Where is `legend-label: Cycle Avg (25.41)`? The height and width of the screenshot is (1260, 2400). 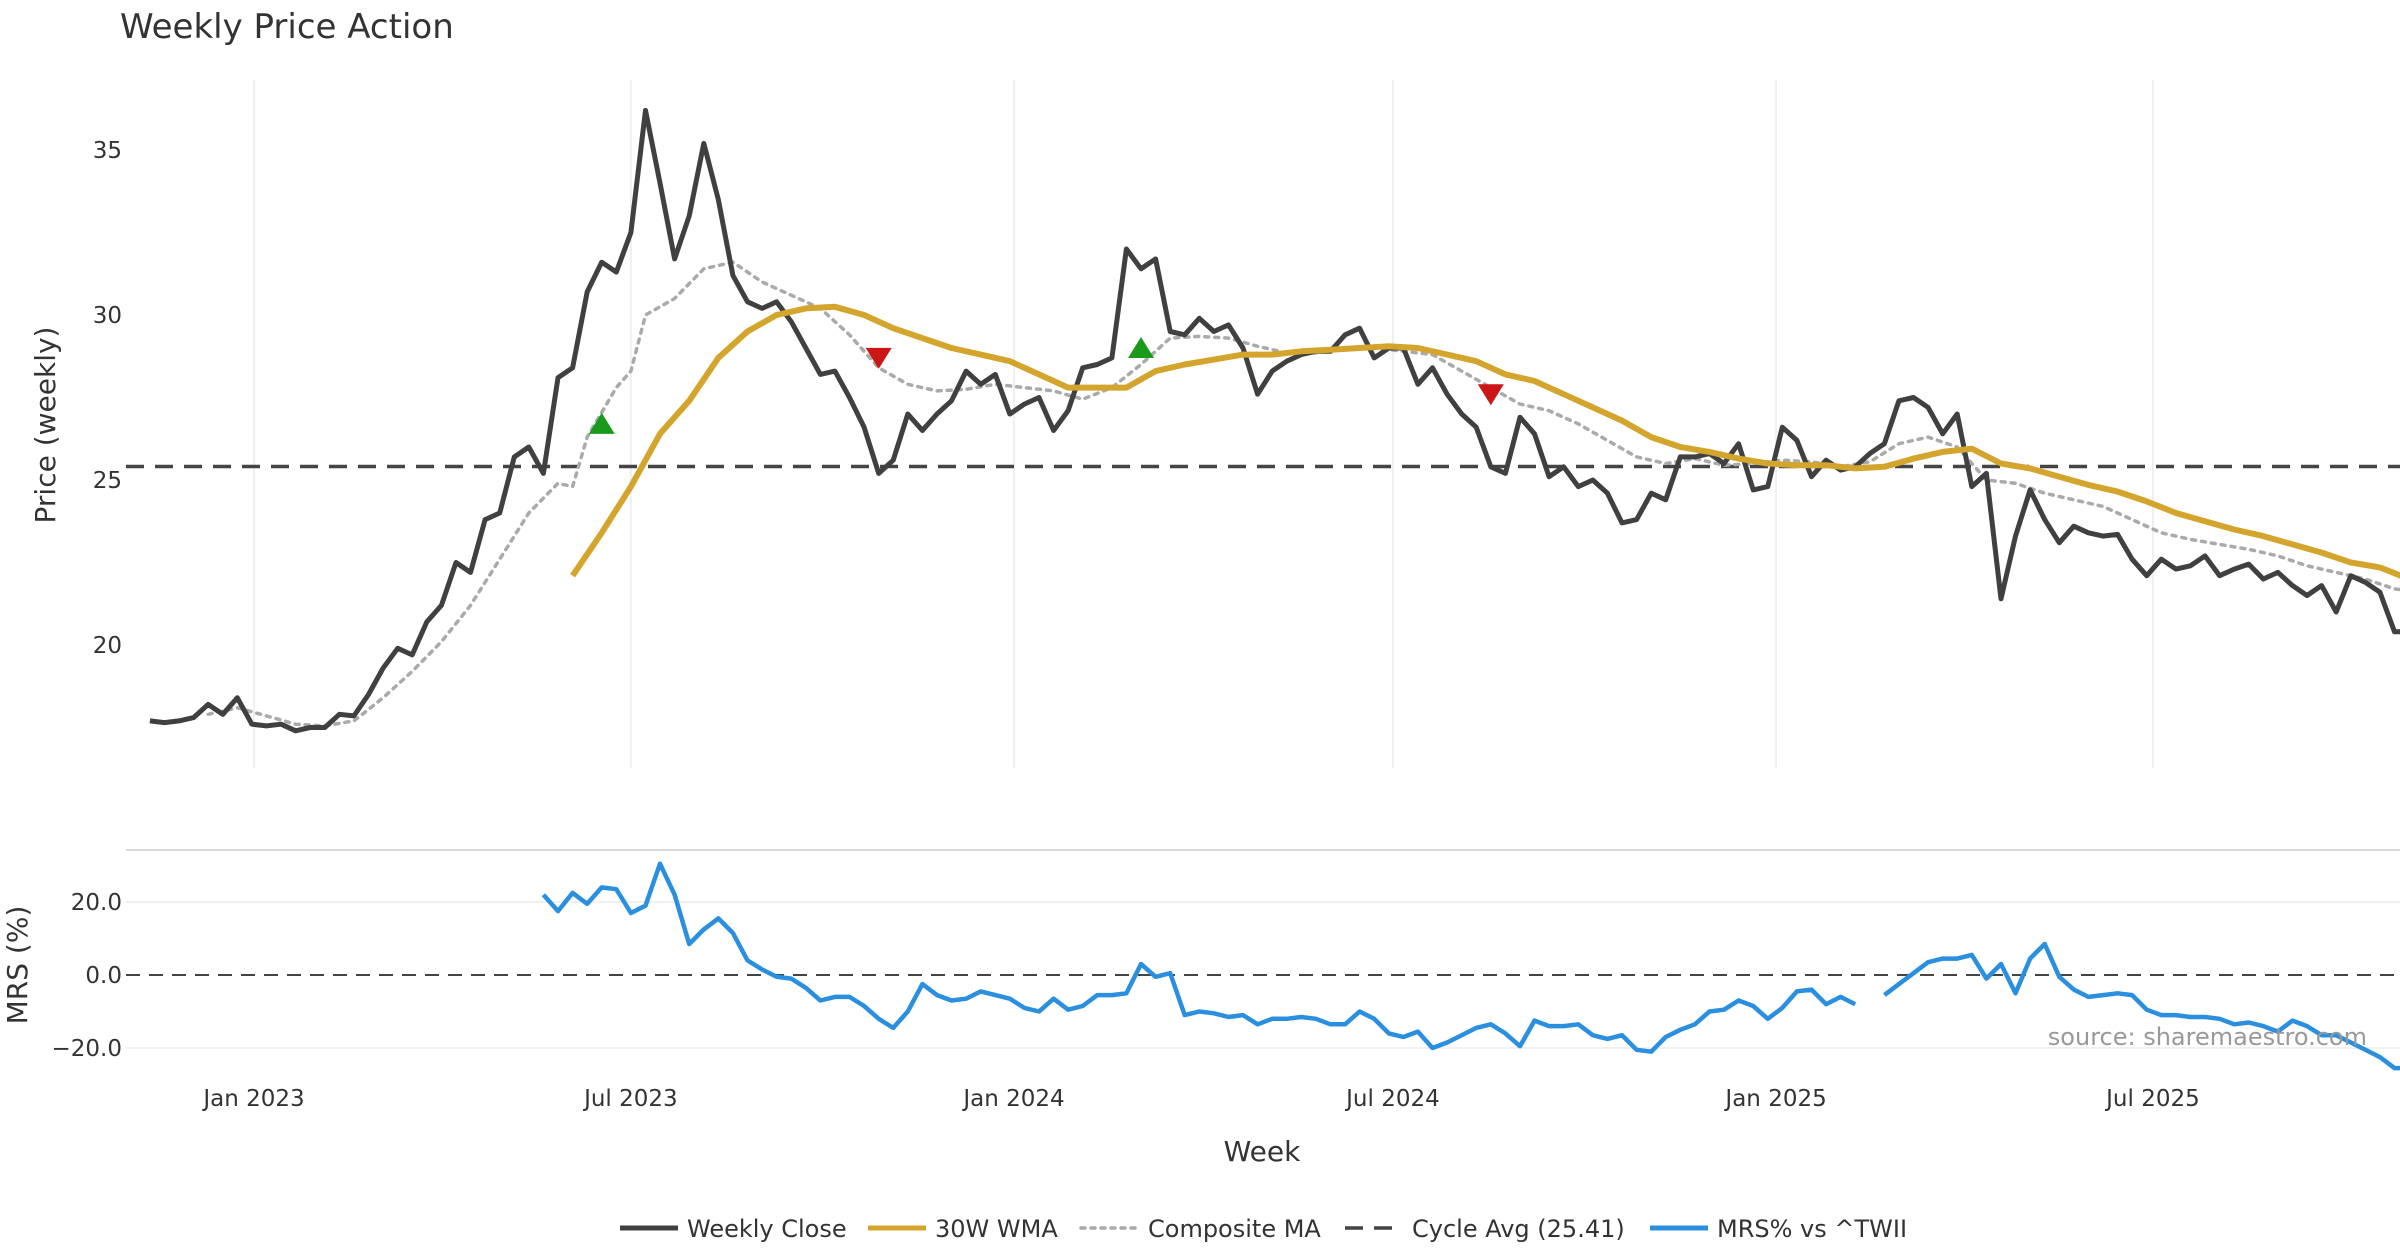
legend-label: Cycle Avg (25.41) is located at coordinates (1518, 1229).